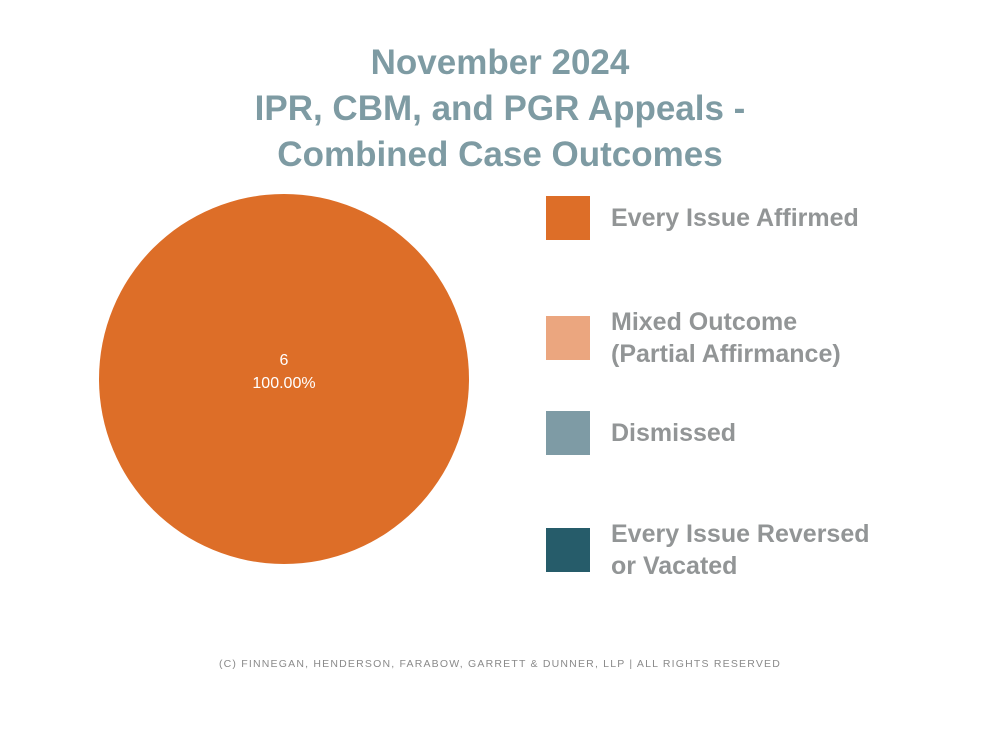 This screenshot has height=742, width=1000. I want to click on legend-label: Every Issue Affirmed, so click(735, 218).